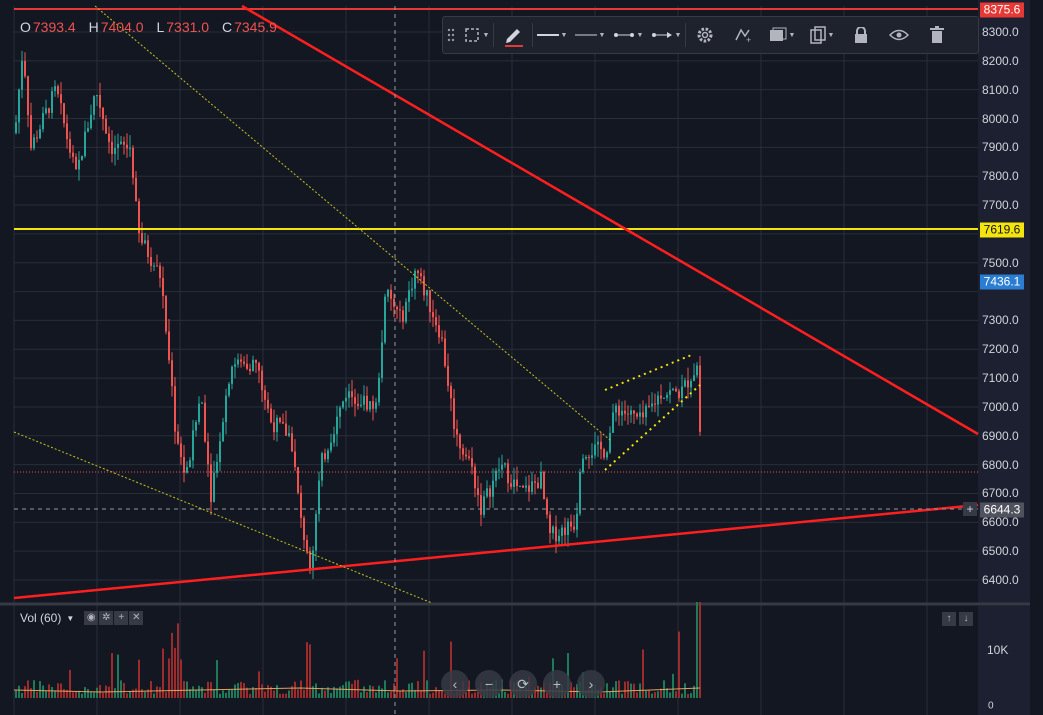 The height and width of the screenshot is (715, 1043). Describe the element at coordinates (523, 684) in the screenshot. I see `reset-chart-button: ⟳` at that location.